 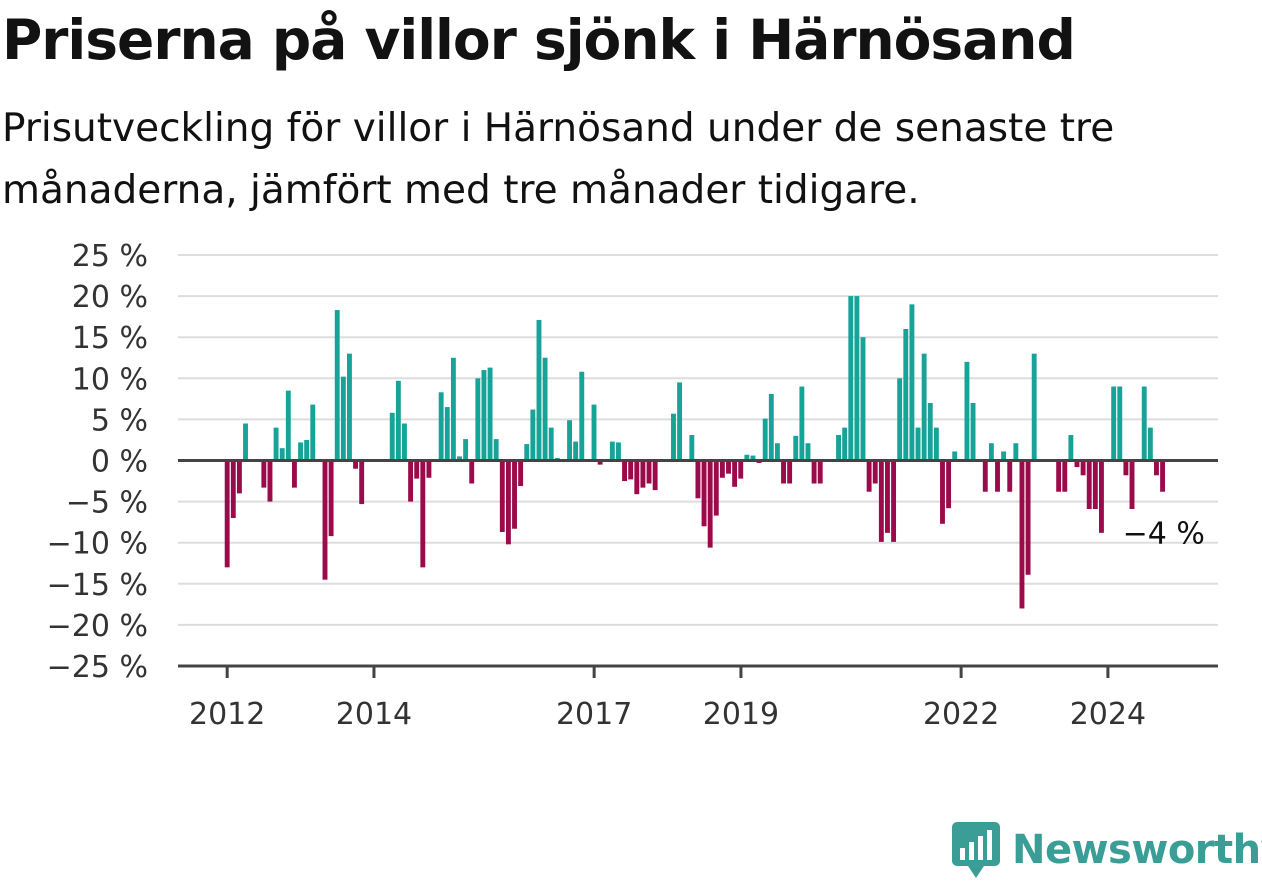 What do you see at coordinates (539, 40) in the screenshot?
I see `chart-title: Priserna på villor sjönk i Härnösand` at bounding box center [539, 40].